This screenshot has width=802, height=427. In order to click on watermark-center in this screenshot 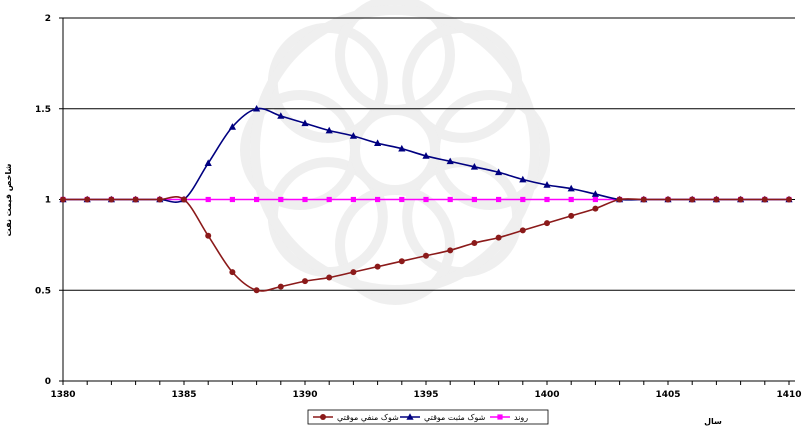, I will do `click(395, 150)`.